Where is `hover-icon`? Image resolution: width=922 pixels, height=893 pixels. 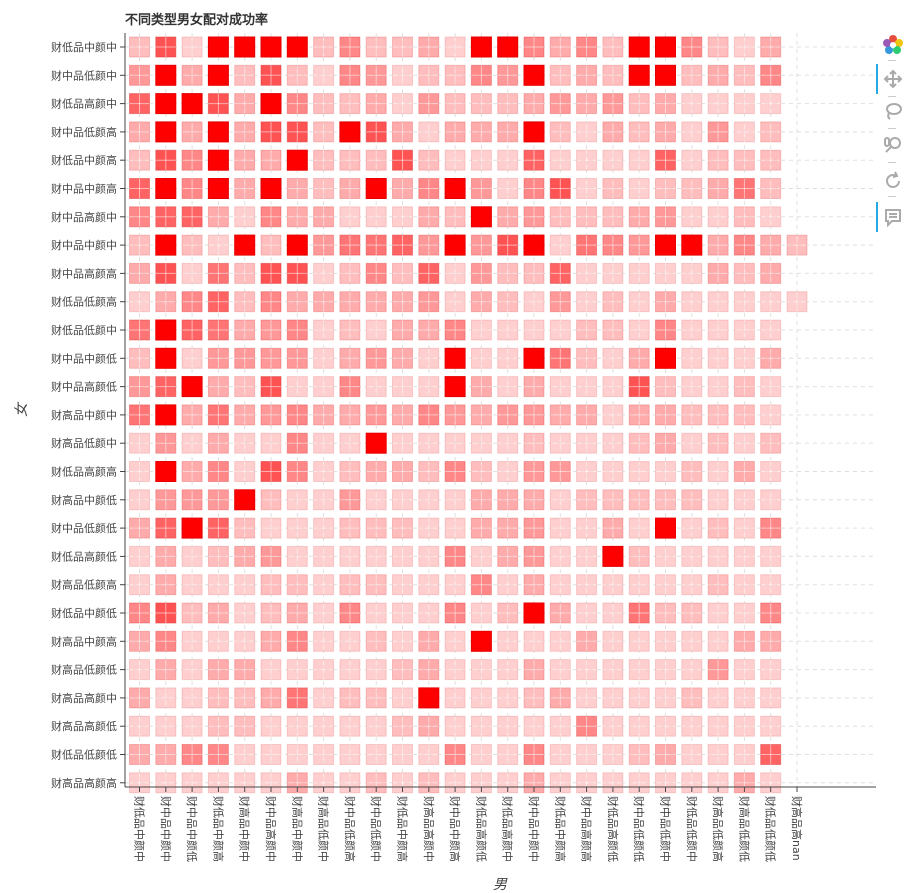 hover-icon is located at coordinates (892, 217).